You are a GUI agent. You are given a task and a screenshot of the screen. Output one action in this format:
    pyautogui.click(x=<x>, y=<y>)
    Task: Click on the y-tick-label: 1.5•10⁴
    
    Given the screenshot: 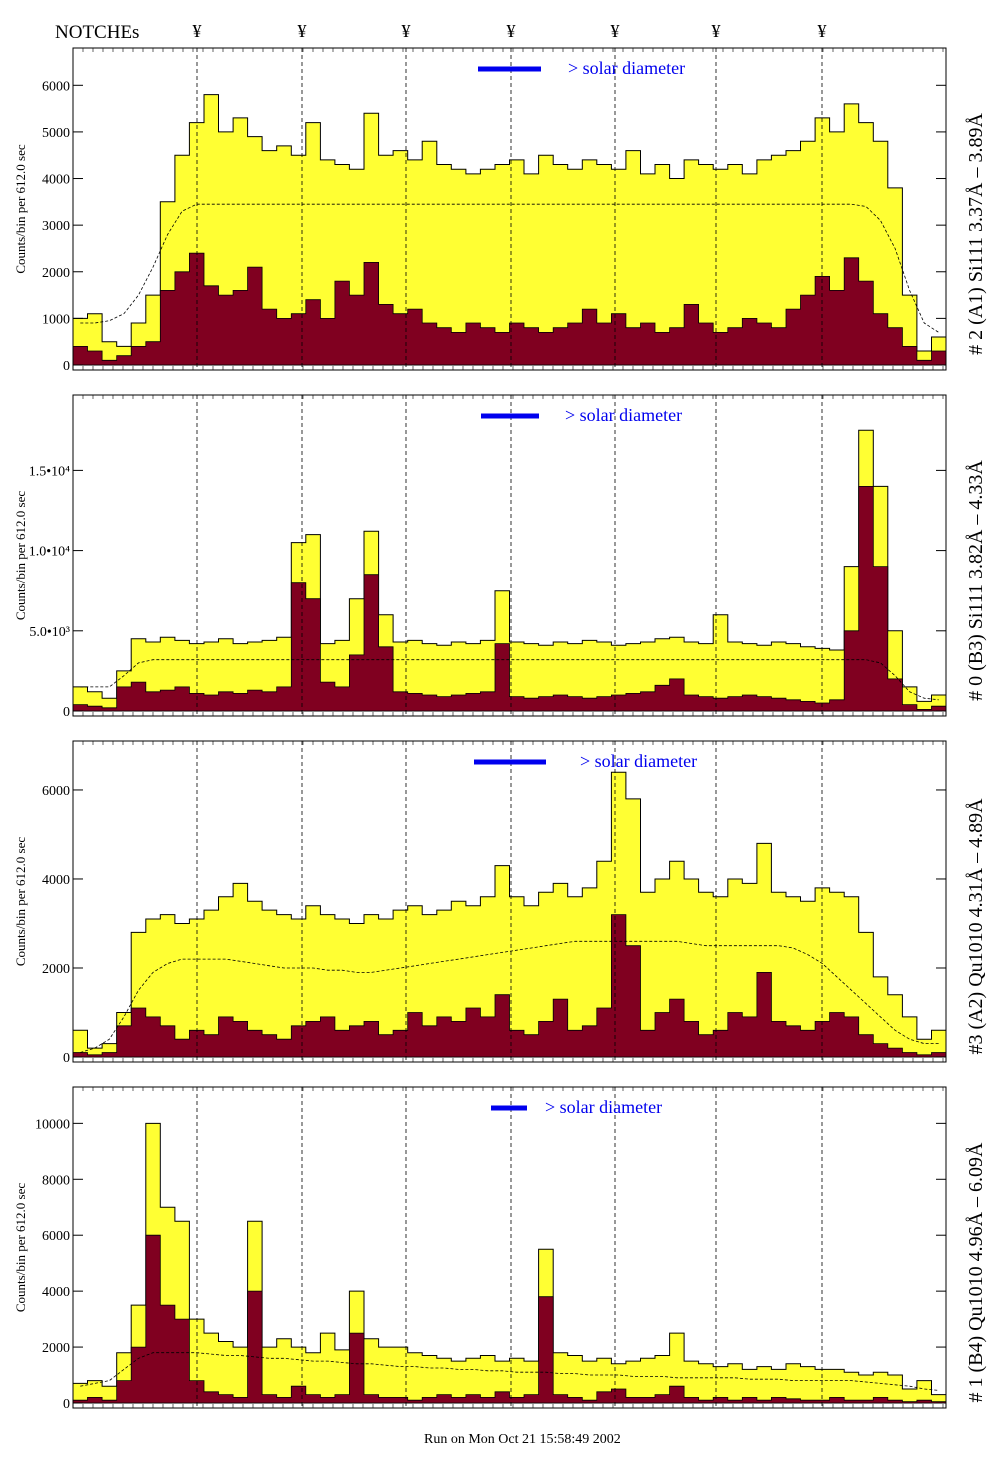 What is the action you would take?
    pyautogui.click(x=49, y=471)
    